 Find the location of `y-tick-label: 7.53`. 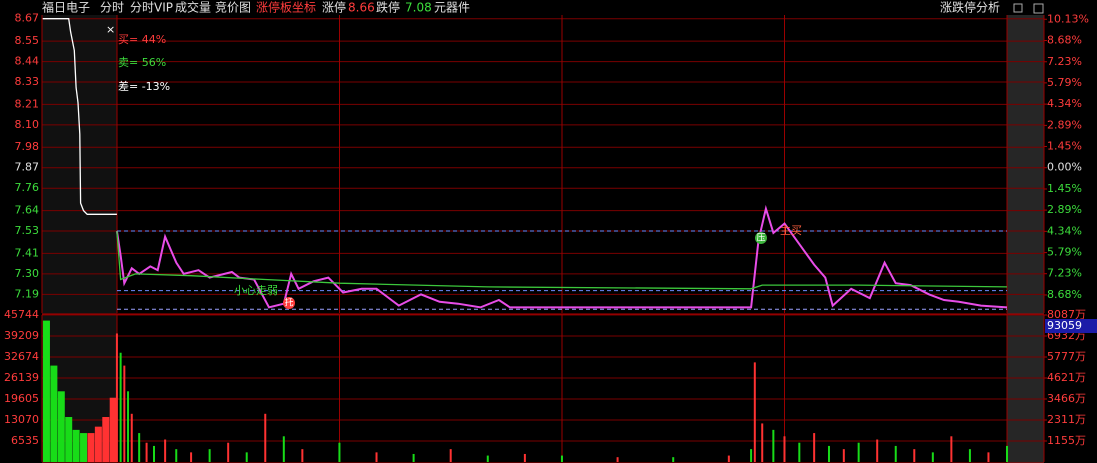

y-tick-label: 7.53 is located at coordinates (27, 230).